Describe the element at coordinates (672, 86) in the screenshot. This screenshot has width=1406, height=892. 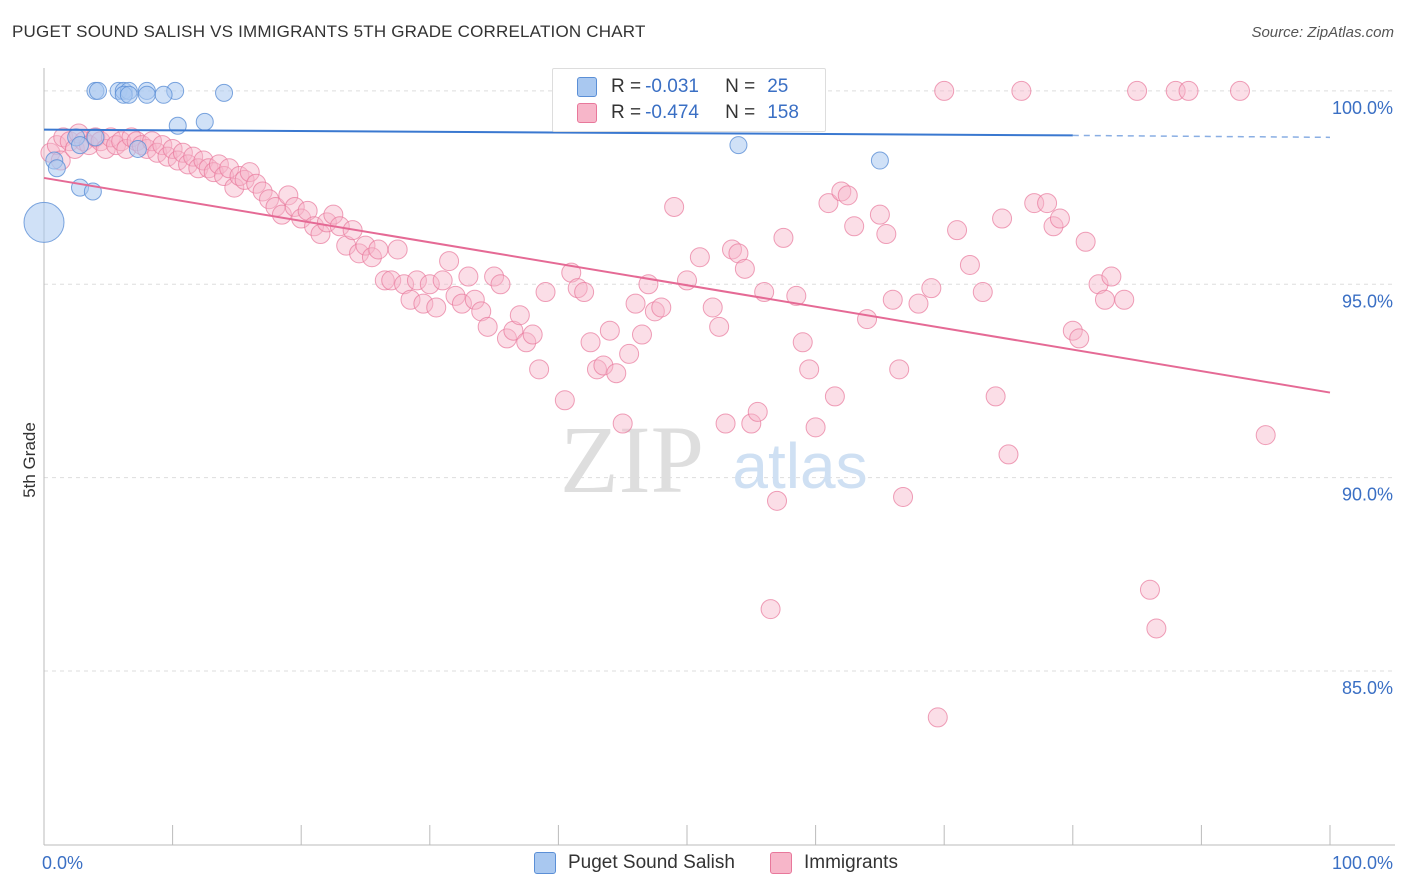
I see `legend-r-value: -0.031` at that location.